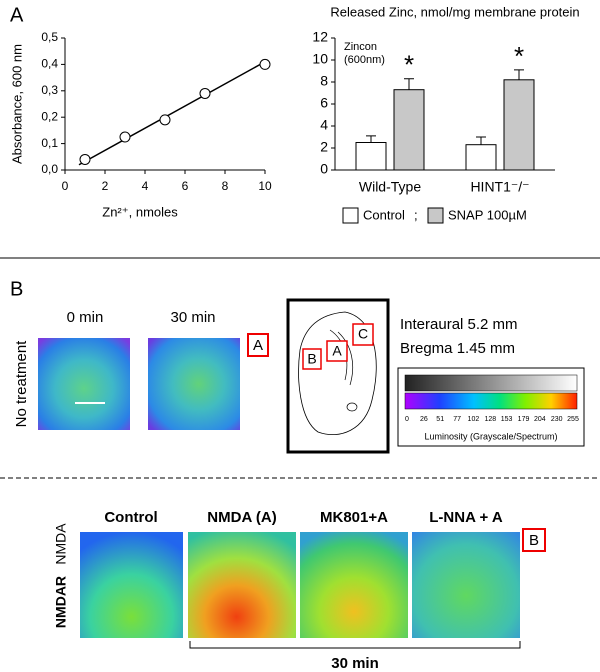 This screenshot has height=672, width=600. What do you see at coordinates (185, 186) in the screenshot?
I see `x-tick-label: 6` at bounding box center [185, 186].